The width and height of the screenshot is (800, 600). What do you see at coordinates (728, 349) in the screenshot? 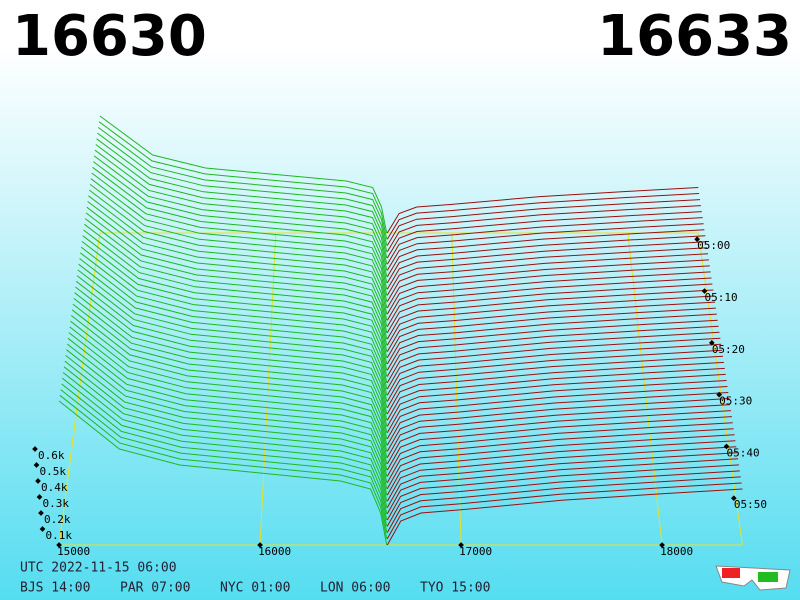
I see `time-tick-label: 05:20` at bounding box center [728, 349].